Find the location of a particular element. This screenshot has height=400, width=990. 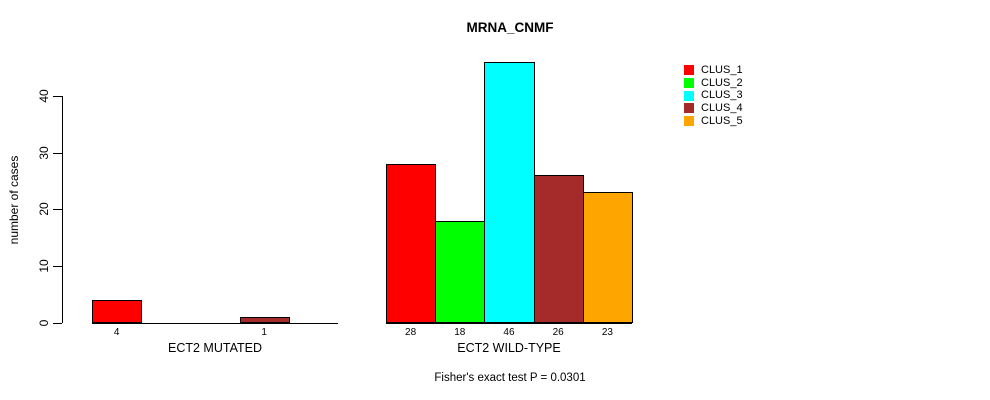

bar-value-label: 26 is located at coordinates (558, 332).